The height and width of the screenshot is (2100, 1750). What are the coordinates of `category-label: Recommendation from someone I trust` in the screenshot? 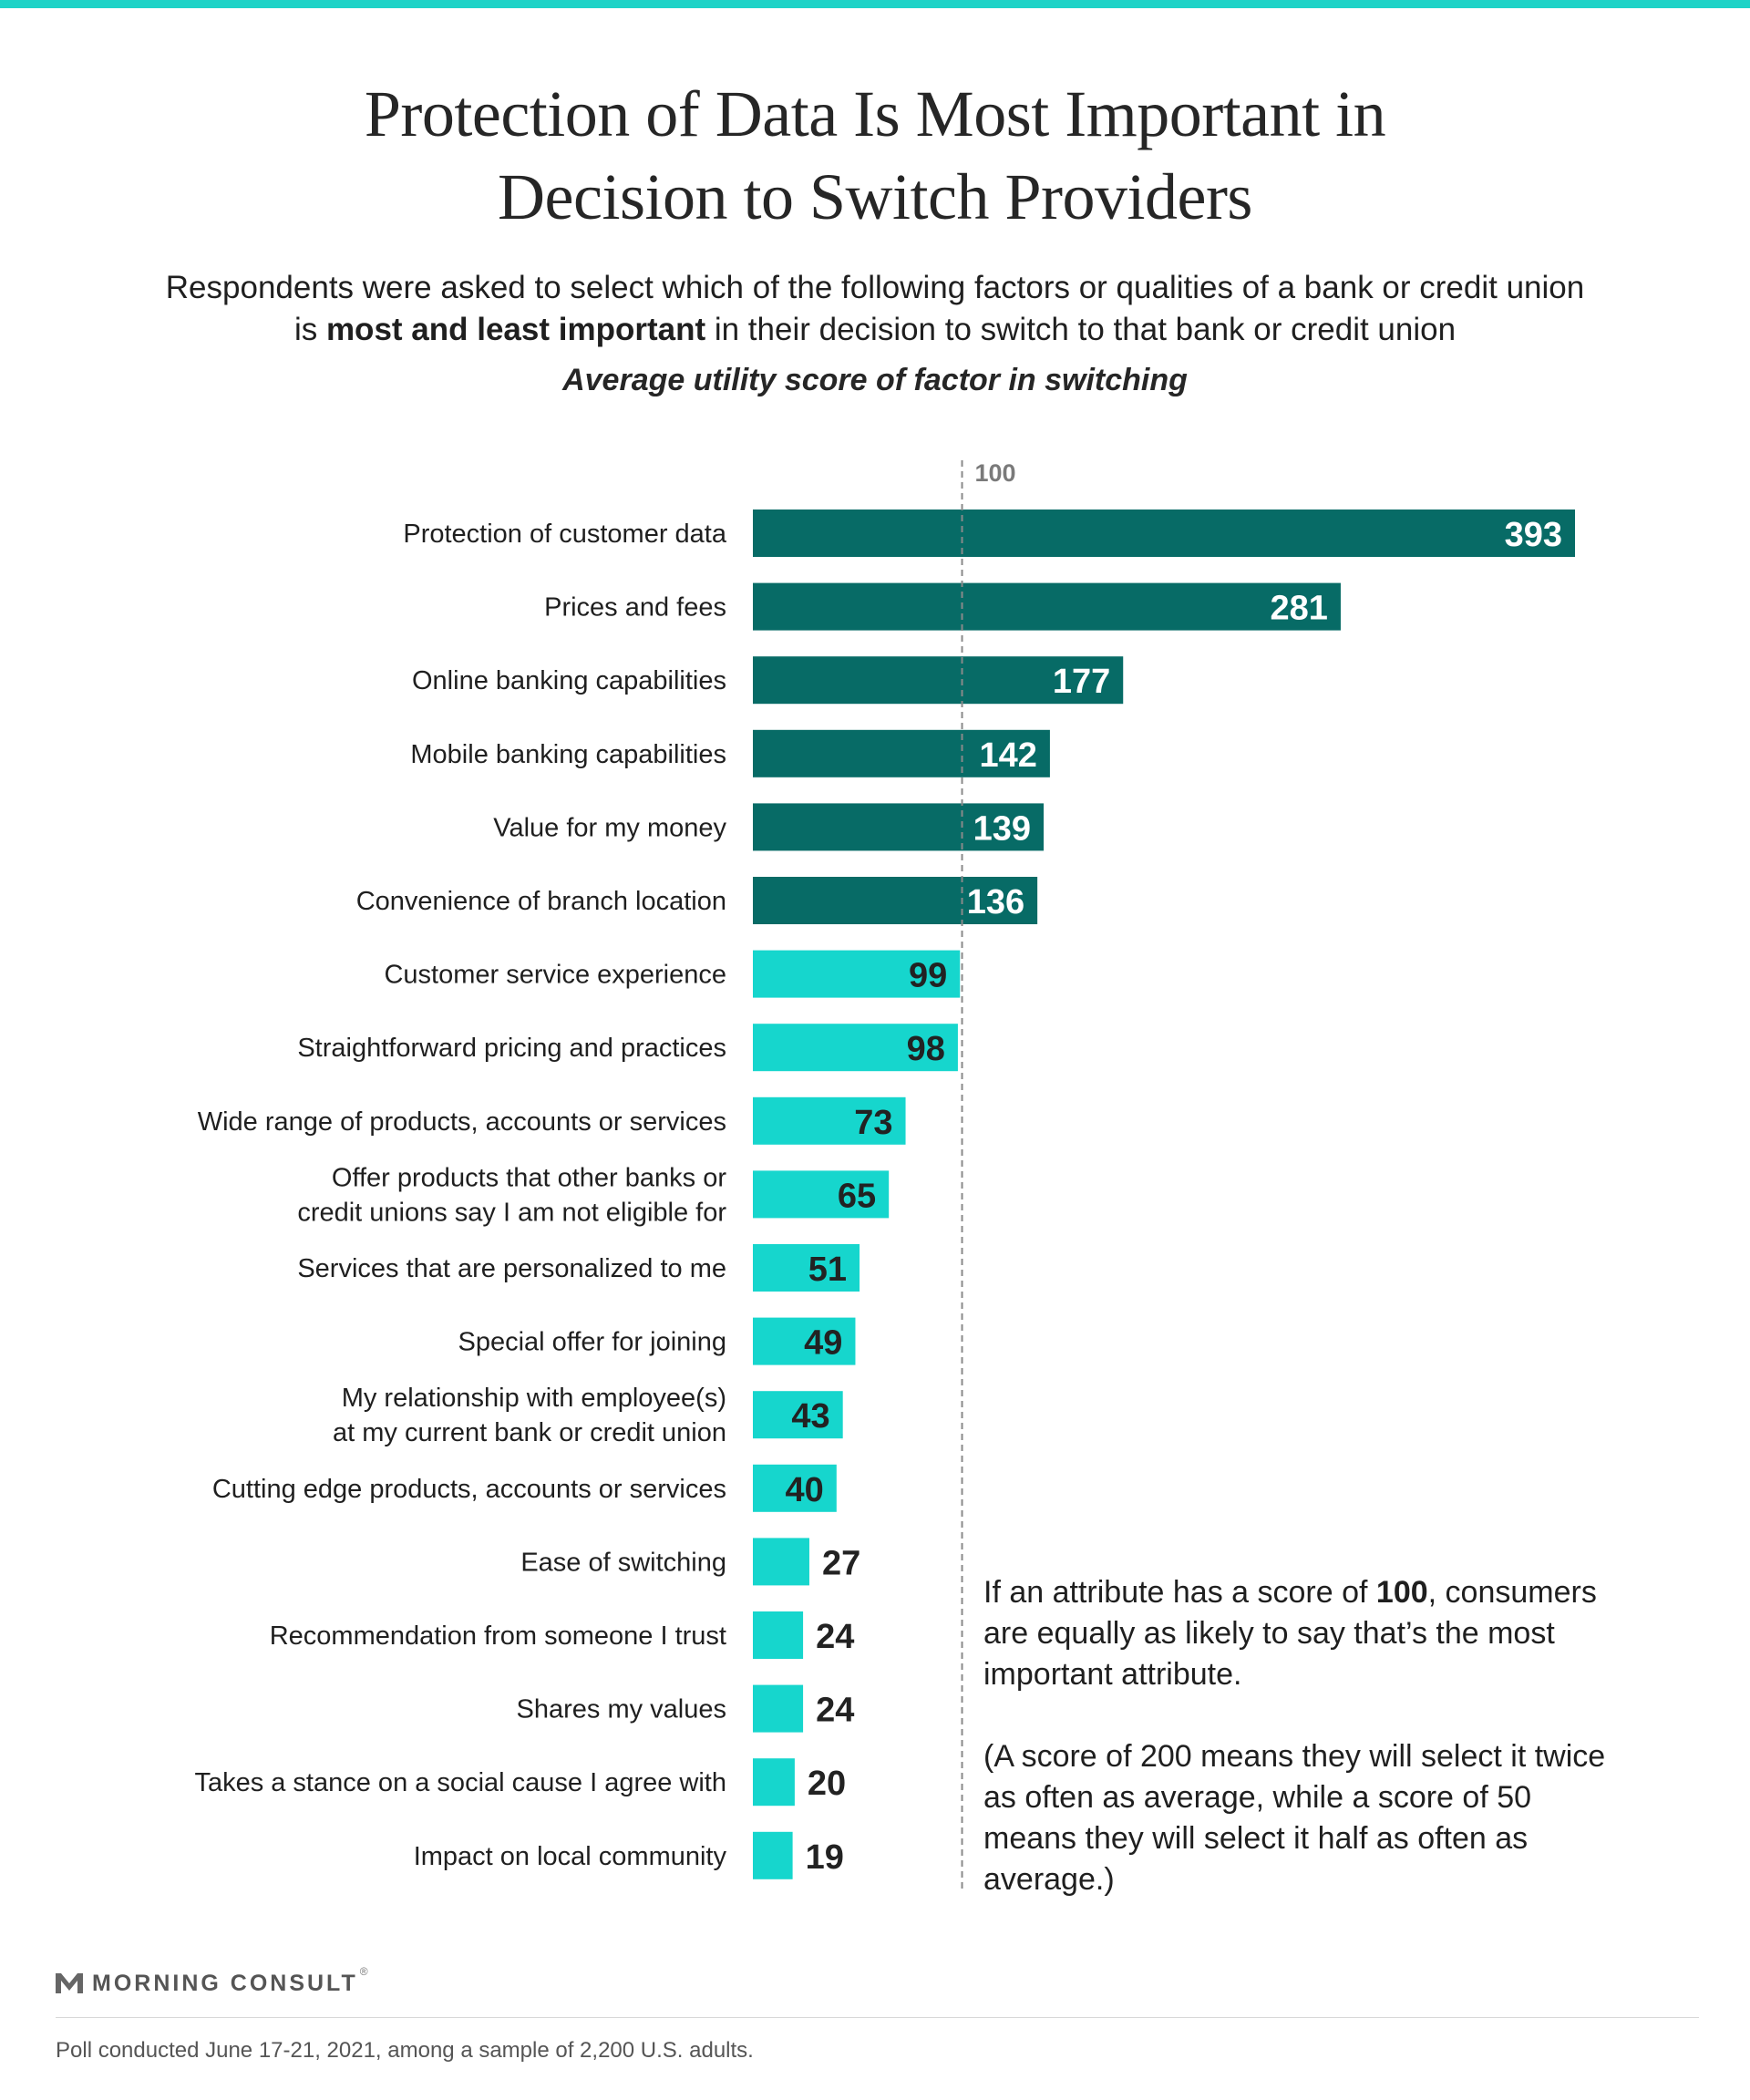 It's located at (498, 1636).